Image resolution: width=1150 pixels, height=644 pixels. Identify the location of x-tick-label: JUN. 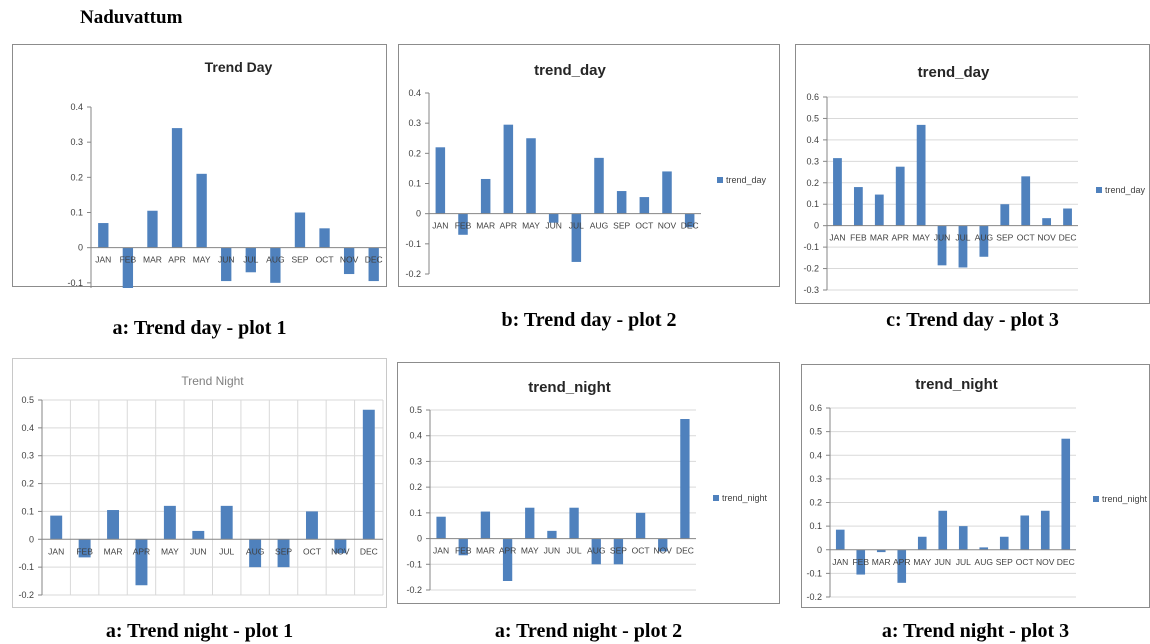
(942, 562).